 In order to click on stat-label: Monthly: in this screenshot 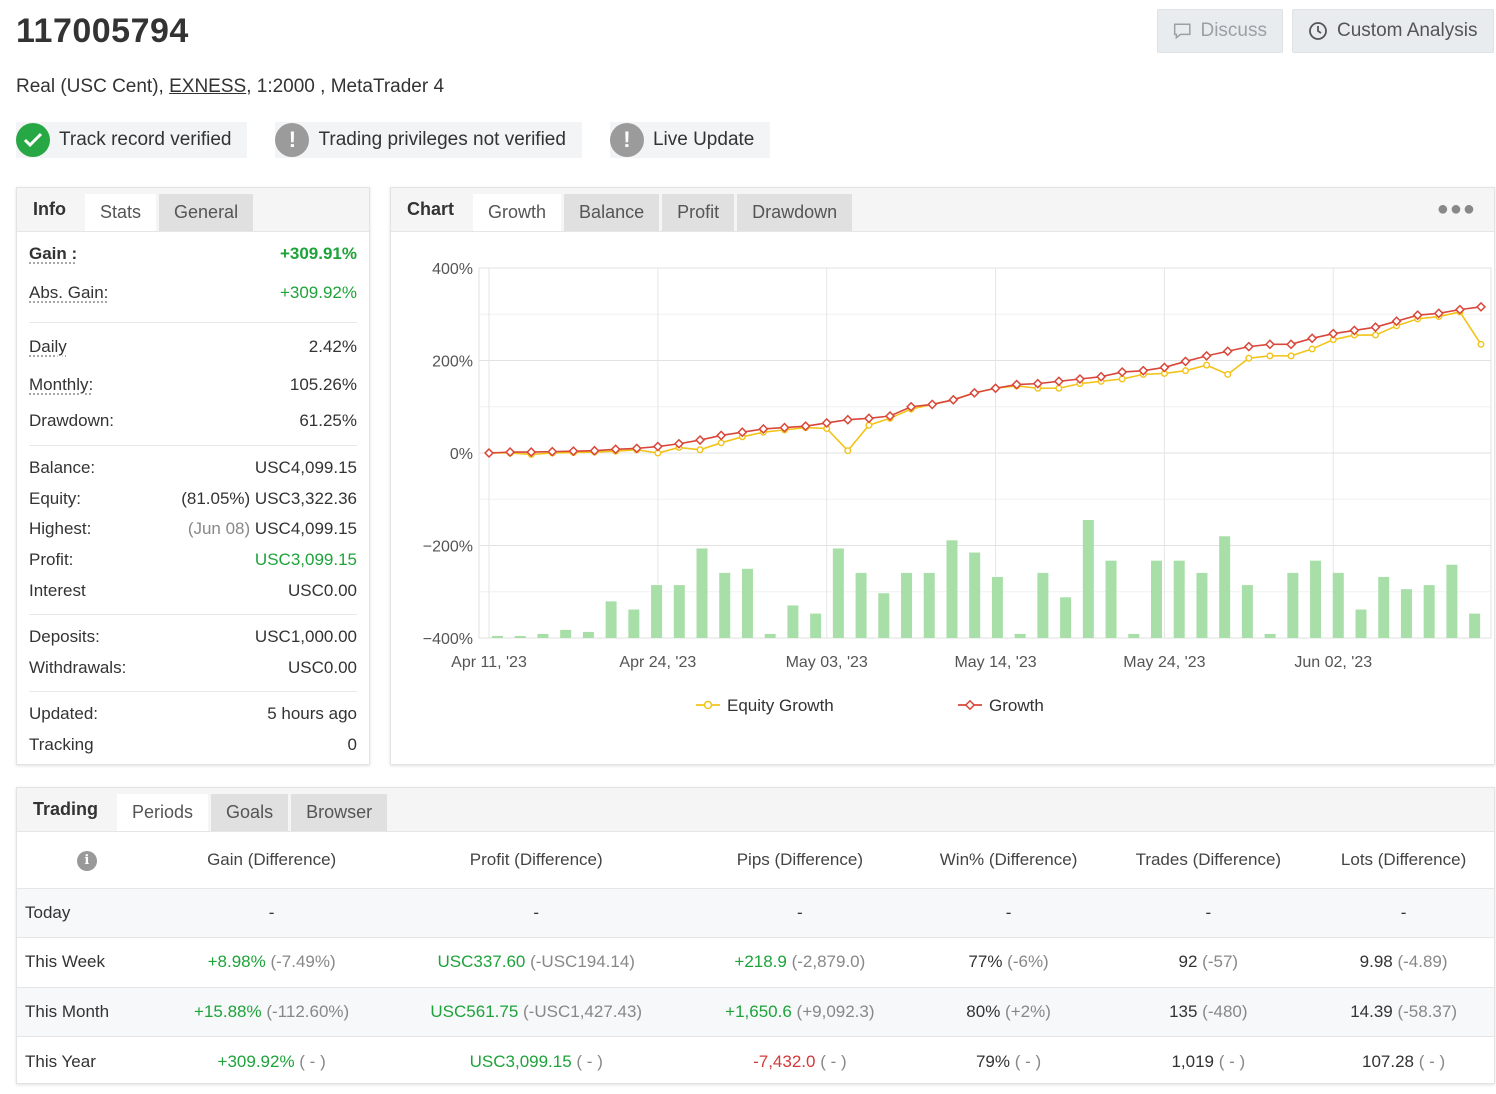, I will do `click(61, 384)`.